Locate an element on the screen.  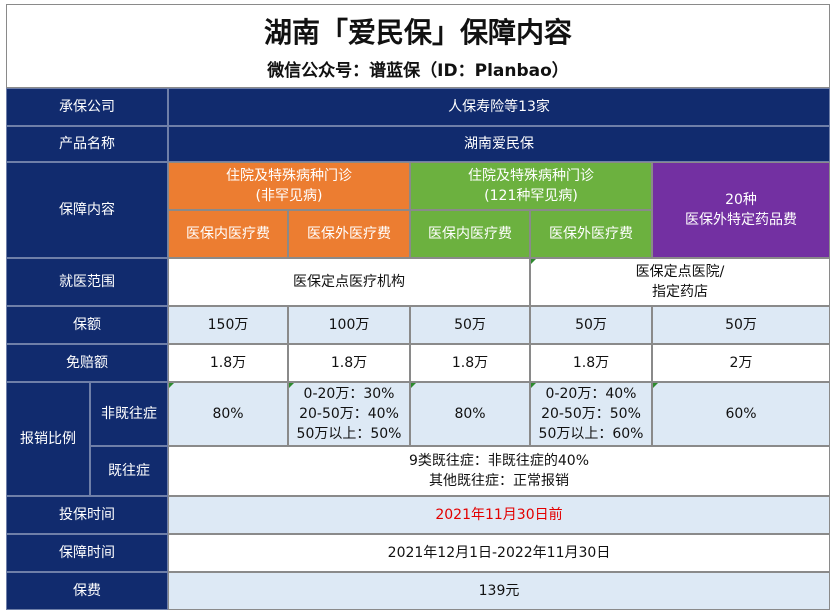
premium-value: 139元 is located at coordinates (499, 591).